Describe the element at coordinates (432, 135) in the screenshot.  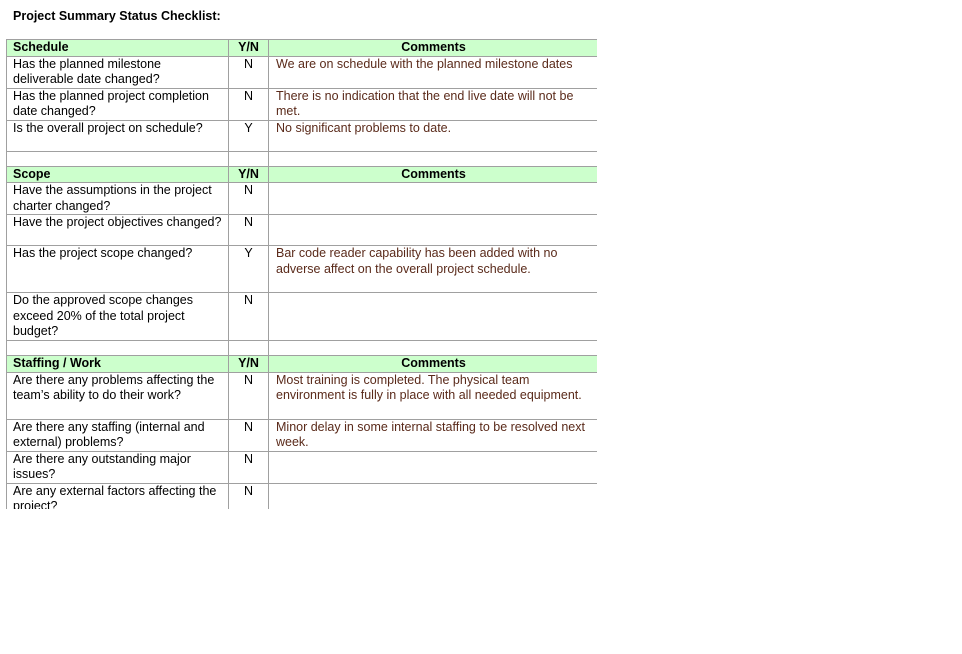
I see `comment-cell: No significant problems to date.` at that location.